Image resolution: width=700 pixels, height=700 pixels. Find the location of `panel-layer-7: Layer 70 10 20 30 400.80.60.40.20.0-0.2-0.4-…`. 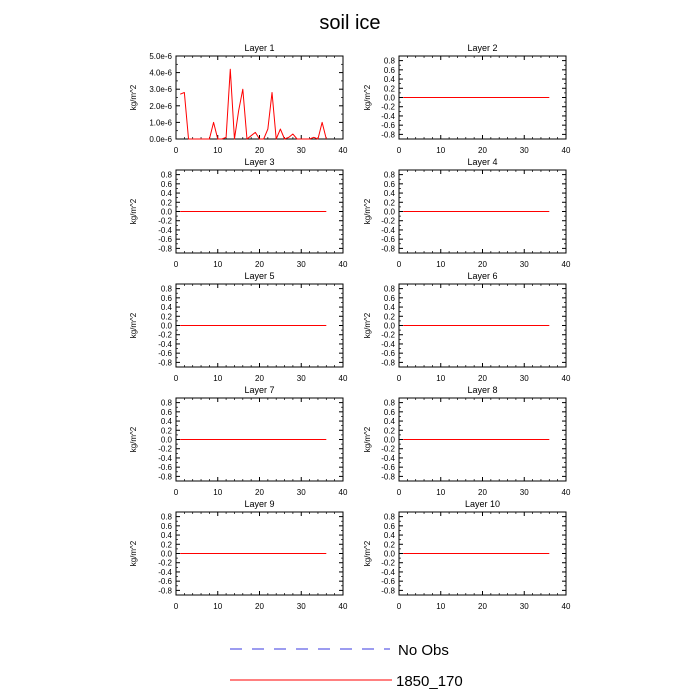

panel-layer-7: Layer 70 10 20 30 400.80.60.40.20.0-0.2-0.4-… is located at coordinates (238, 441).